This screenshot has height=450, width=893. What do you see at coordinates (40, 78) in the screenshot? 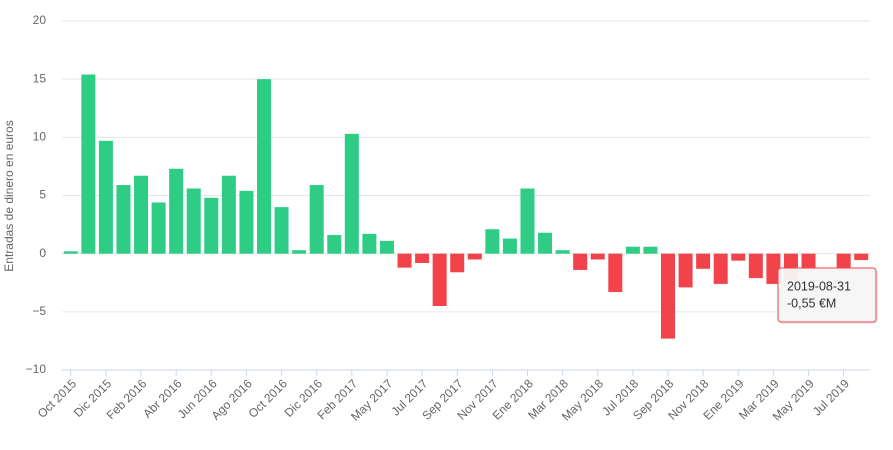
I see `y-tick-label: 15` at bounding box center [40, 78].